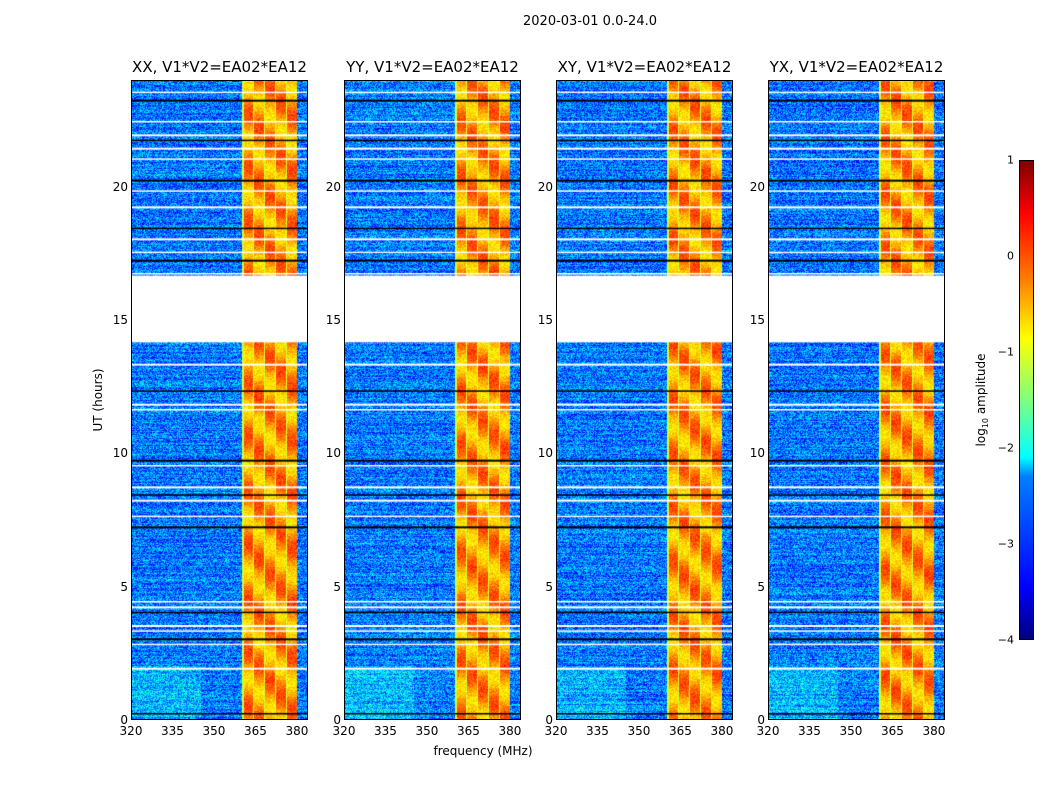 This screenshot has width=1050, height=800. What do you see at coordinates (1005, 544) in the screenshot?
I see `colorbar-tick-label: −3` at bounding box center [1005, 544].